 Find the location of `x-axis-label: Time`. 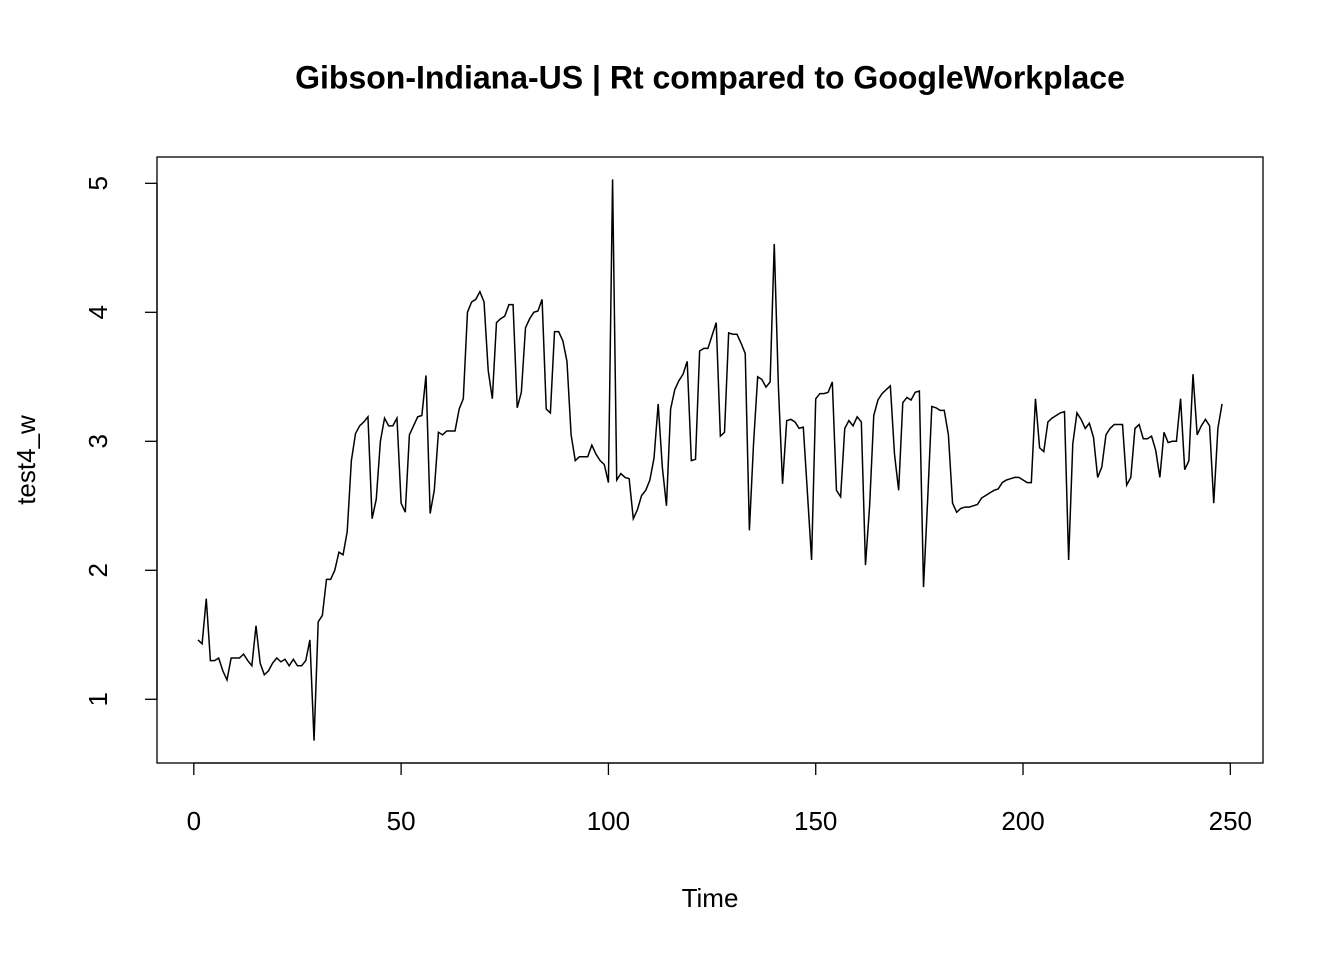

x-axis-label: Time is located at coordinates (710, 898).